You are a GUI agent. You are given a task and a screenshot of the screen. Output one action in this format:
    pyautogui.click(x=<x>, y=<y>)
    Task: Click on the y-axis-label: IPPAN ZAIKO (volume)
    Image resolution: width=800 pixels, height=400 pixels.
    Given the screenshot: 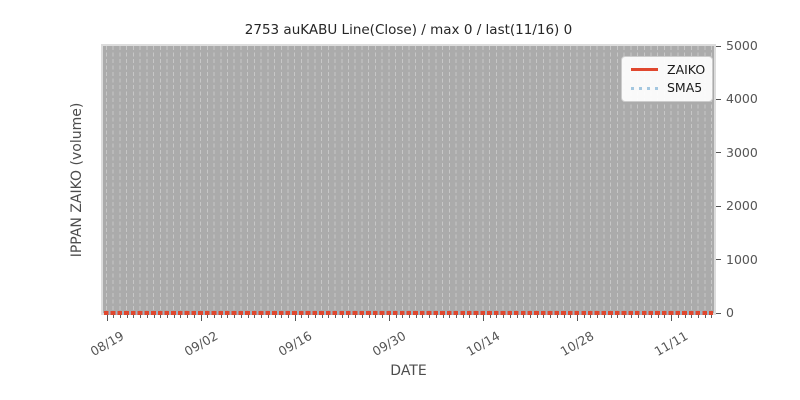 What is the action you would take?
    pyautogui.click(x=77, y=180)
    